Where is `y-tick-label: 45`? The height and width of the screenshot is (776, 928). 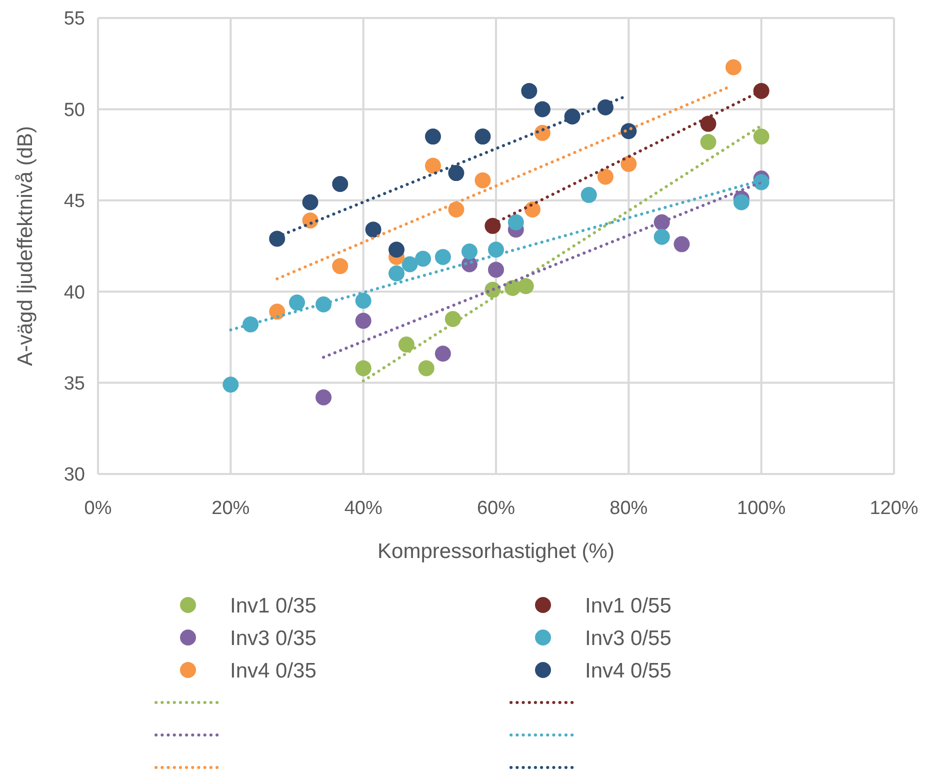 y-tick-label: 45 is located at coordinates (74, 201).